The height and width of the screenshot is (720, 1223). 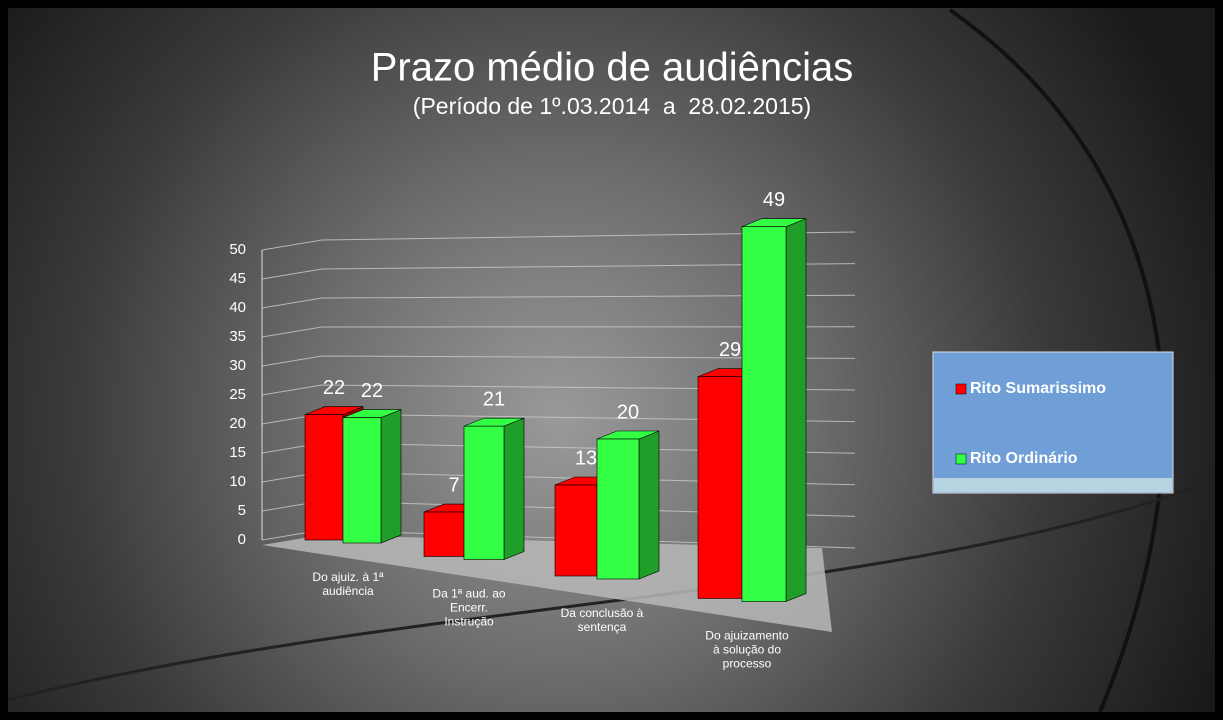 What do you see at coordinates (1053, 422) in the screenshot?
I see `legend-box` at bounding box center [1053, 422].